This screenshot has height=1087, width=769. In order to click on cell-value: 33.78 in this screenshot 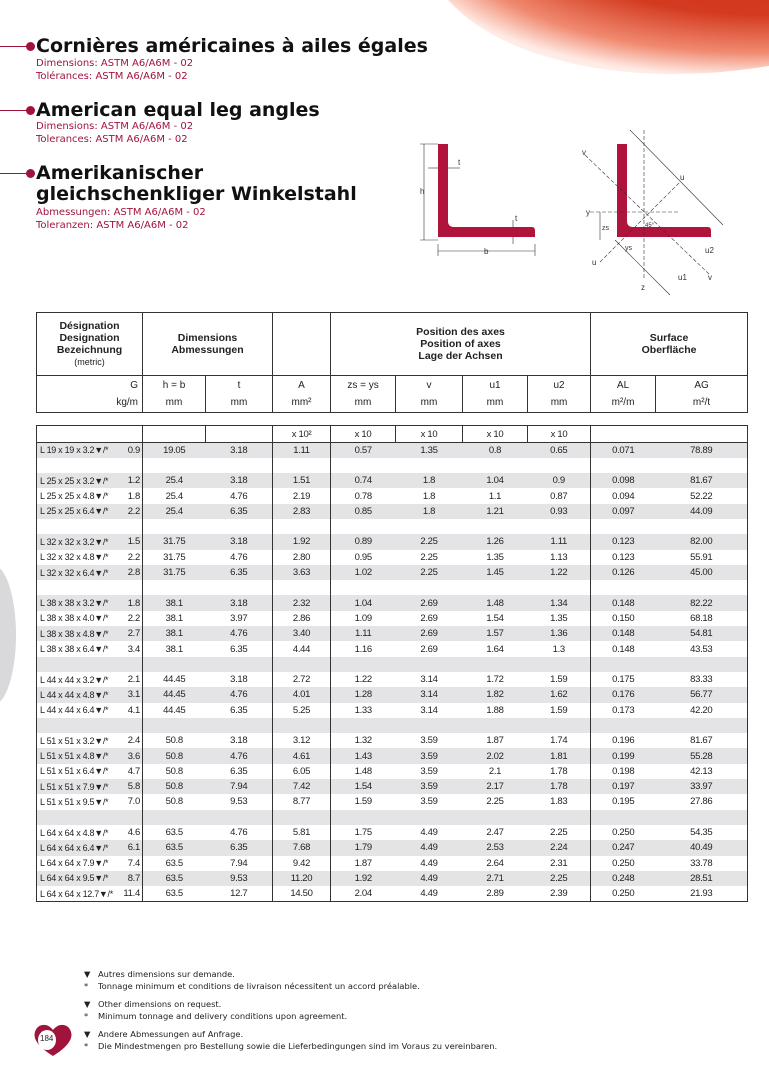, I will do `click(701, 863)`.